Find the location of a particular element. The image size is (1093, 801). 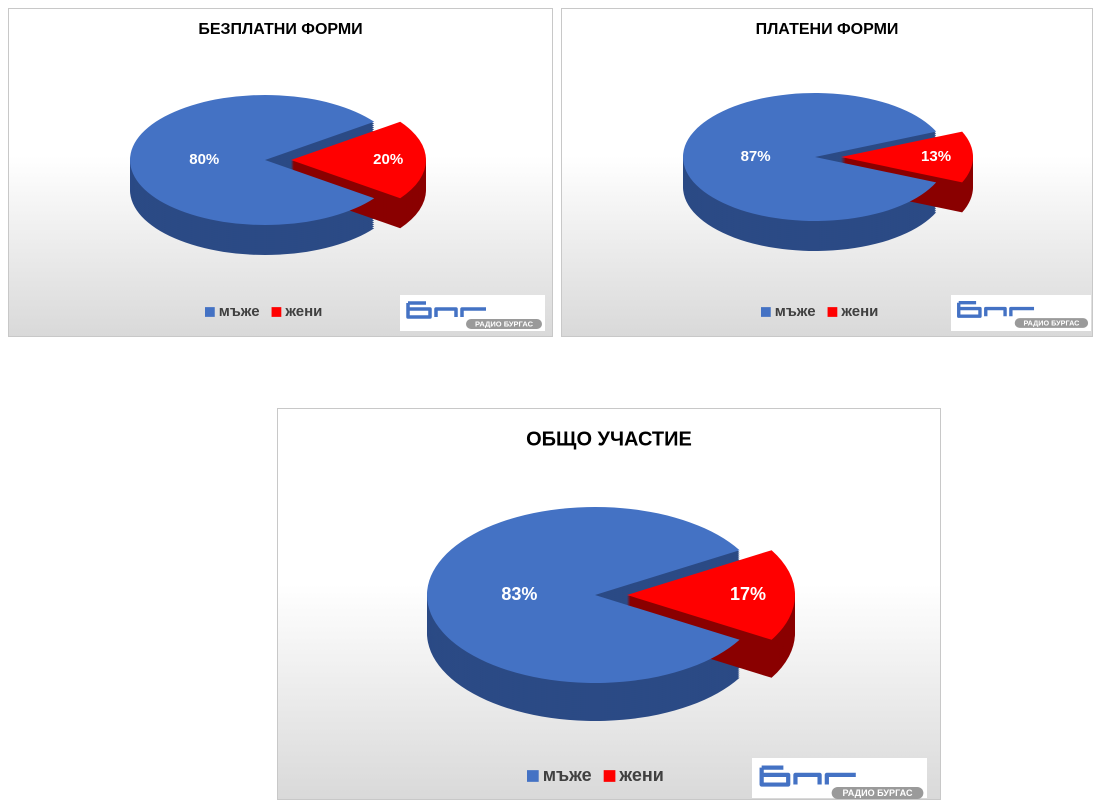

data-label: 83% is located at coordinates (519, 594).